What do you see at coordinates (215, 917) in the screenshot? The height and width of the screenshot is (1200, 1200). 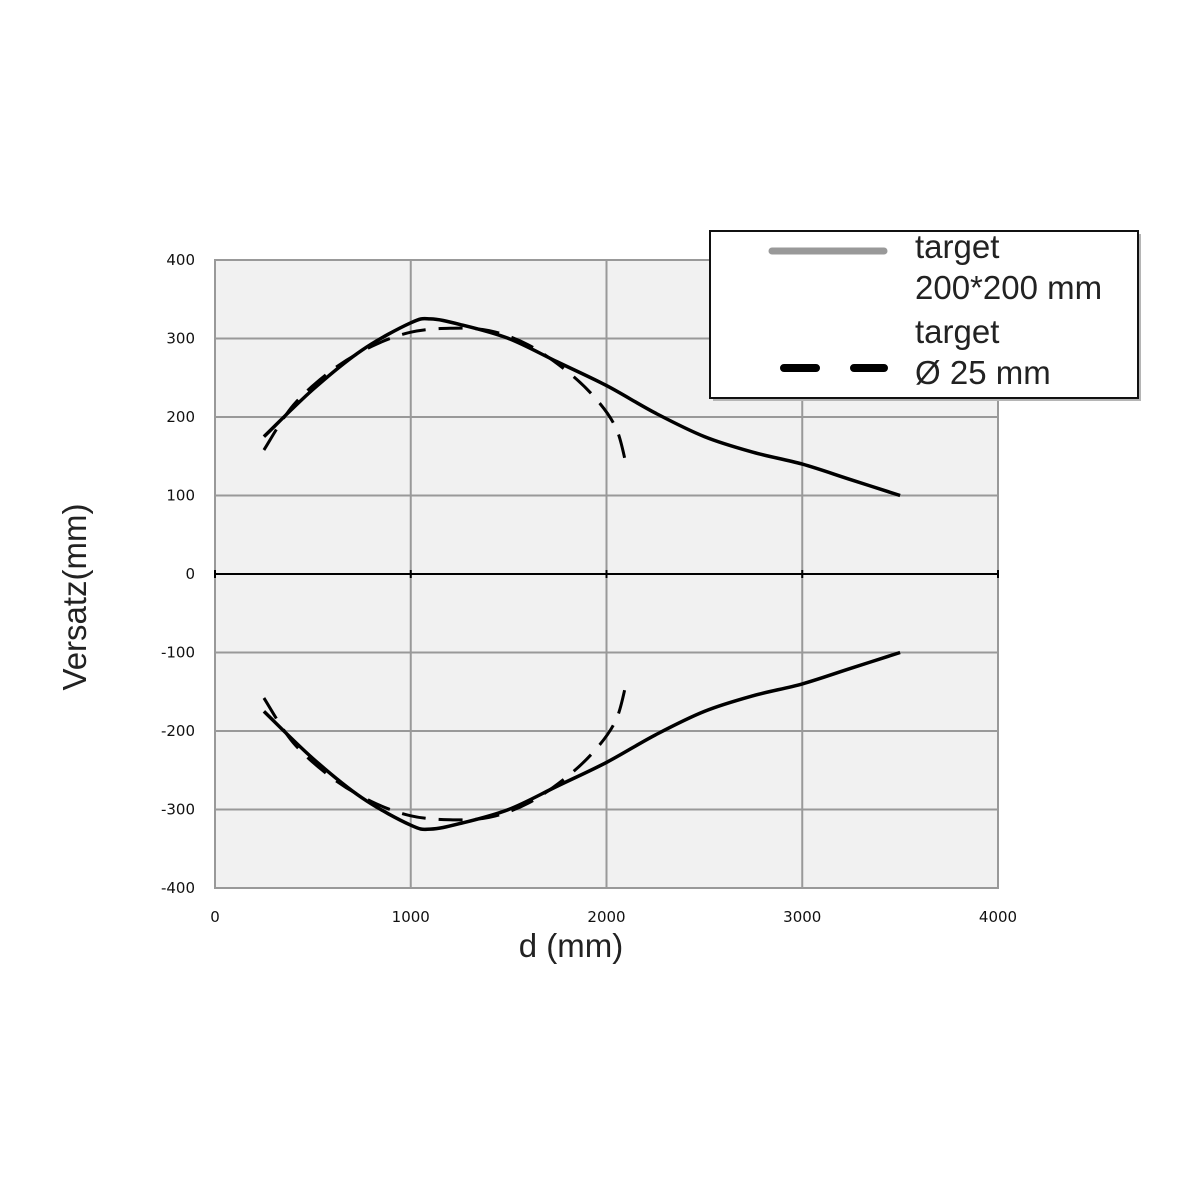 I see `x-tick-label-0: 0` at bounding box center [215, 917].